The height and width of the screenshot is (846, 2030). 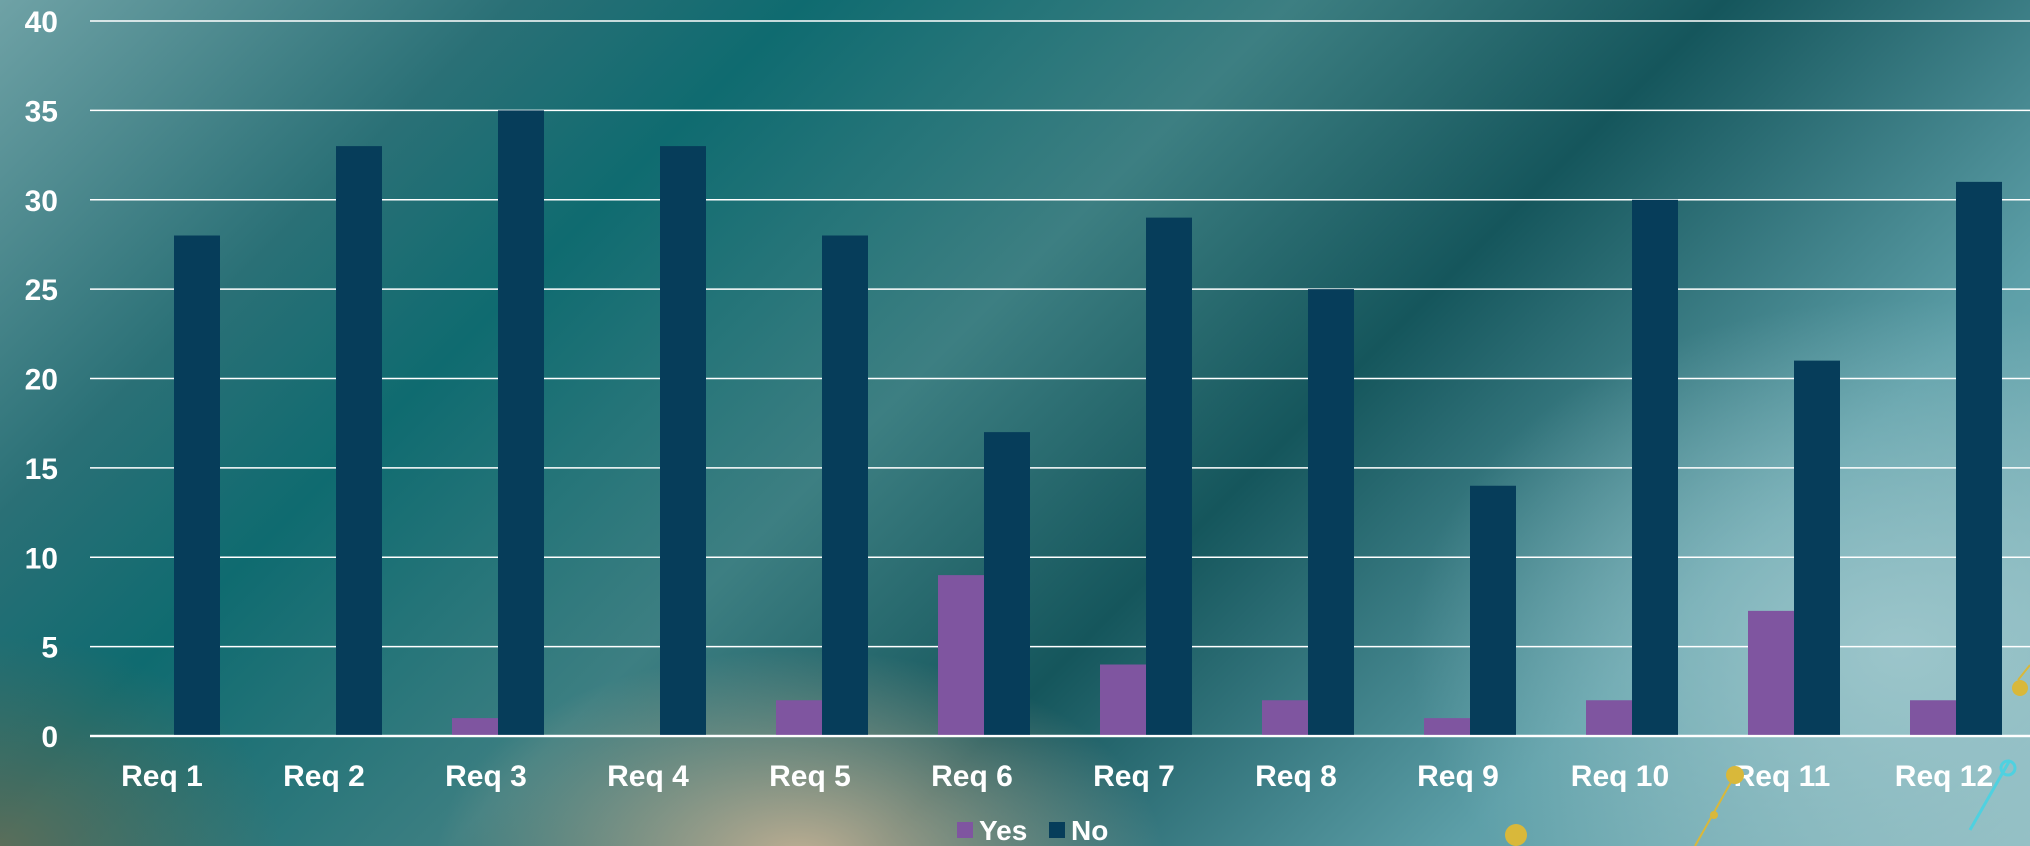 I want to click on y-tick-label: 10, so click(x=41, y=558).